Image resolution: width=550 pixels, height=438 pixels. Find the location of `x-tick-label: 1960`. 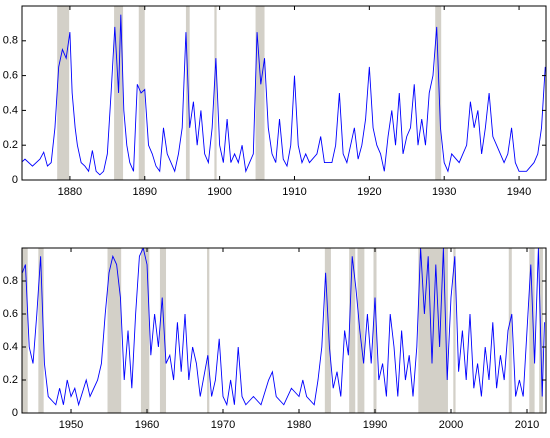

x-tick-label: 1960 is located at coordinates (147, 425).